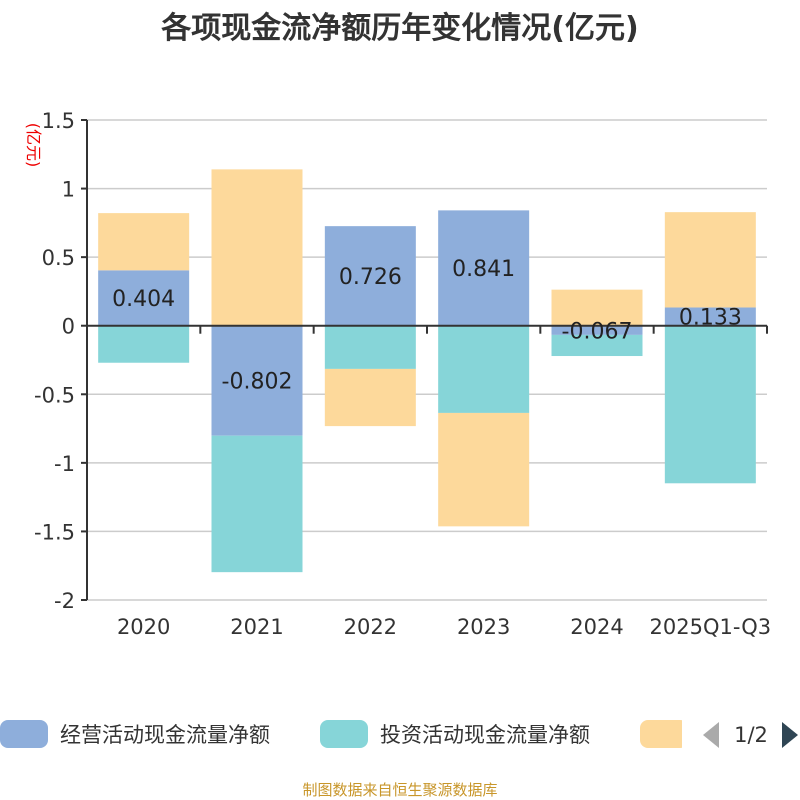  I want to click on legend-label: 经营活动现金流量净额, so click(165, 735).